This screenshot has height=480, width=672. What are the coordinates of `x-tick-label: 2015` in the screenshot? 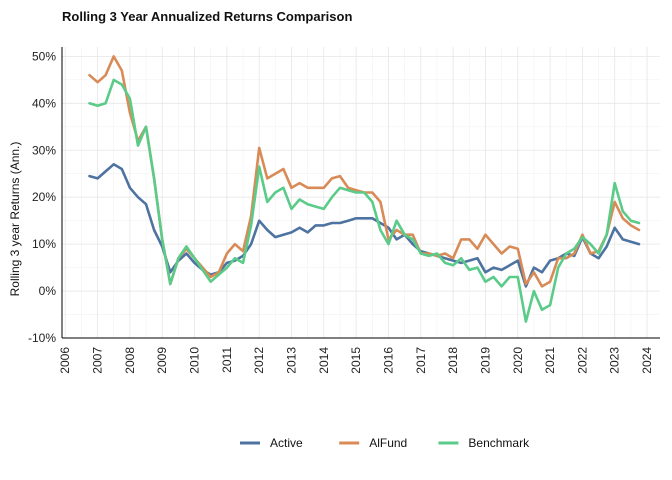 It's located at (356, 360).